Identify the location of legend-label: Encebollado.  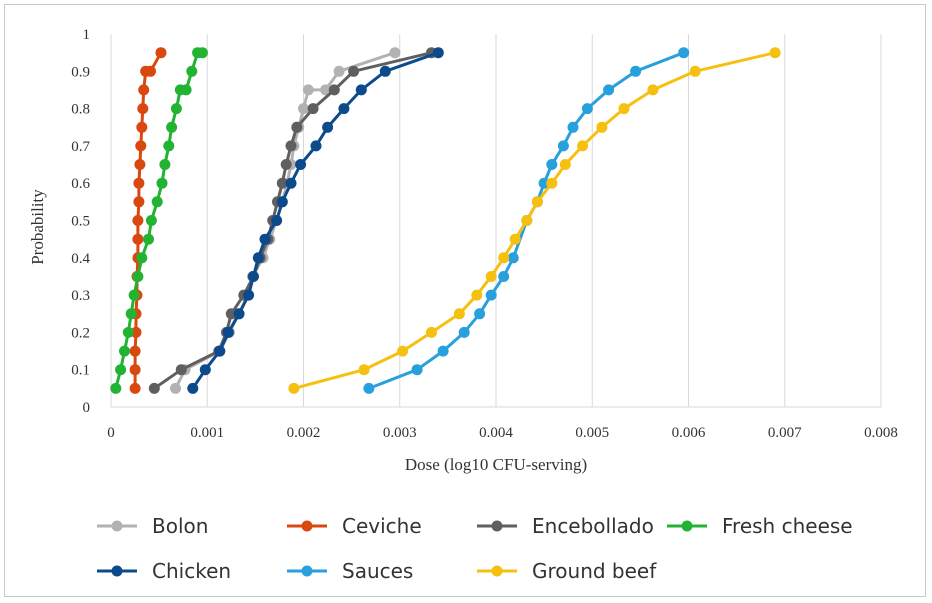
(593, 526).